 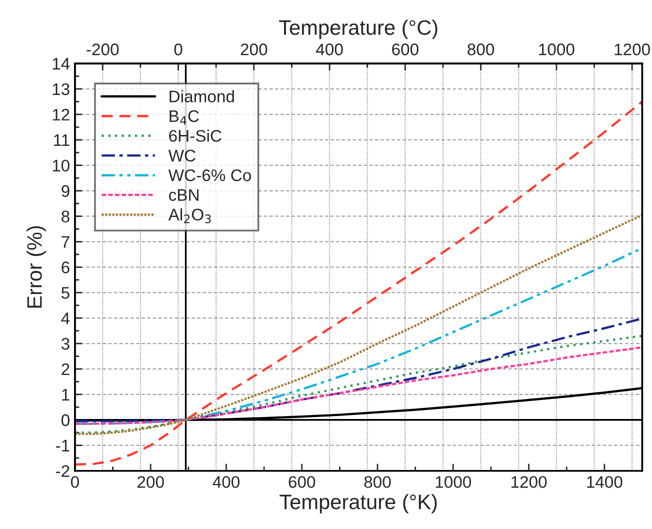 What do you see at coordinates (66, 268) in the screenshot?
I see `y-tick-label: 6` at bounding box center [66, 268].